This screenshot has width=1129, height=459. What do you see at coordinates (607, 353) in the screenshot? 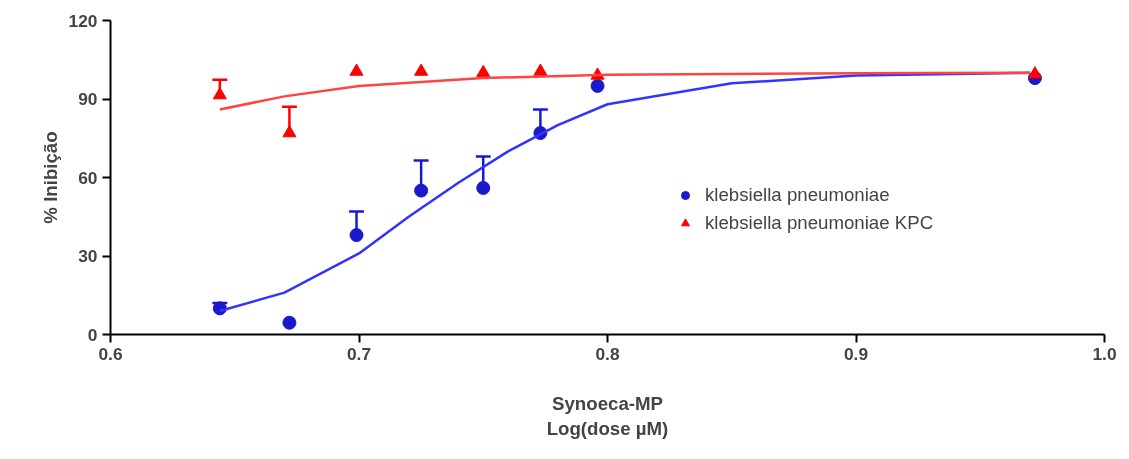
I see `x-tick-label: 0.8` at bounding box center [607, 353].